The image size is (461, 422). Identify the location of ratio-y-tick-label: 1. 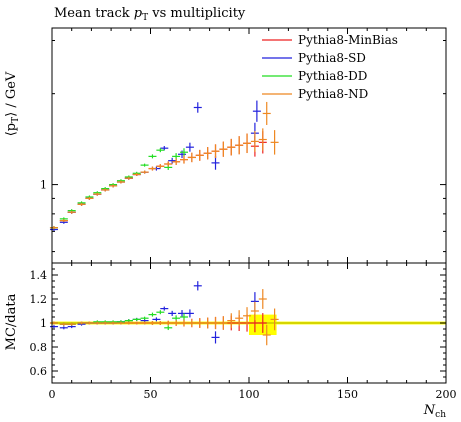
(43, 323).